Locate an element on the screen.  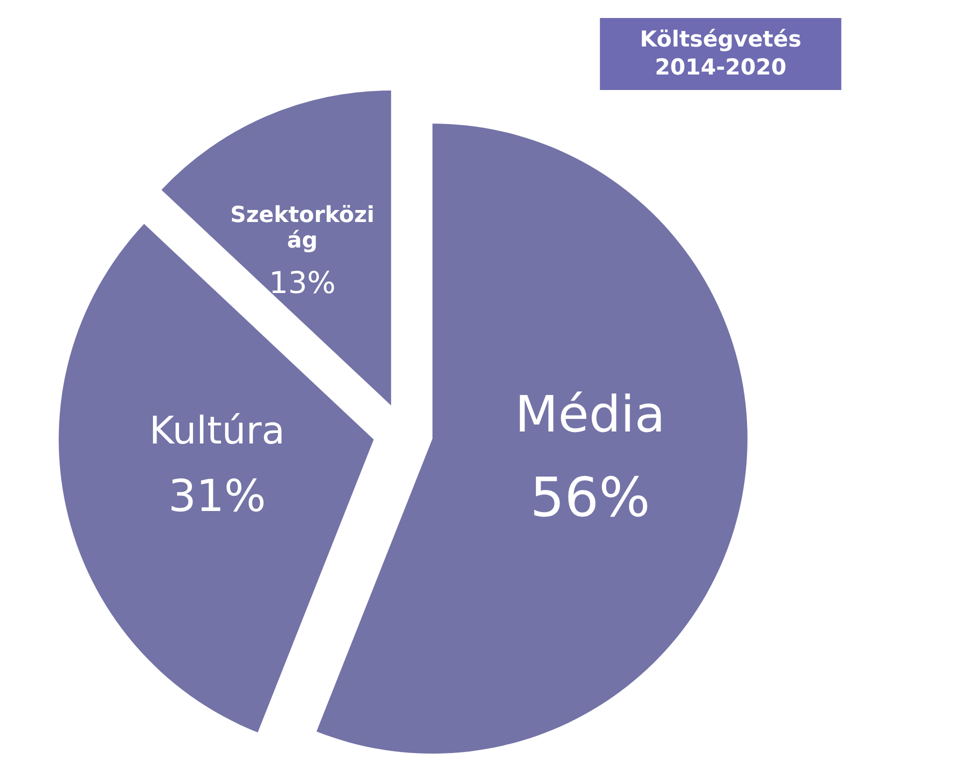
slice-label: Kultúra is located at coordinates (217, 430).